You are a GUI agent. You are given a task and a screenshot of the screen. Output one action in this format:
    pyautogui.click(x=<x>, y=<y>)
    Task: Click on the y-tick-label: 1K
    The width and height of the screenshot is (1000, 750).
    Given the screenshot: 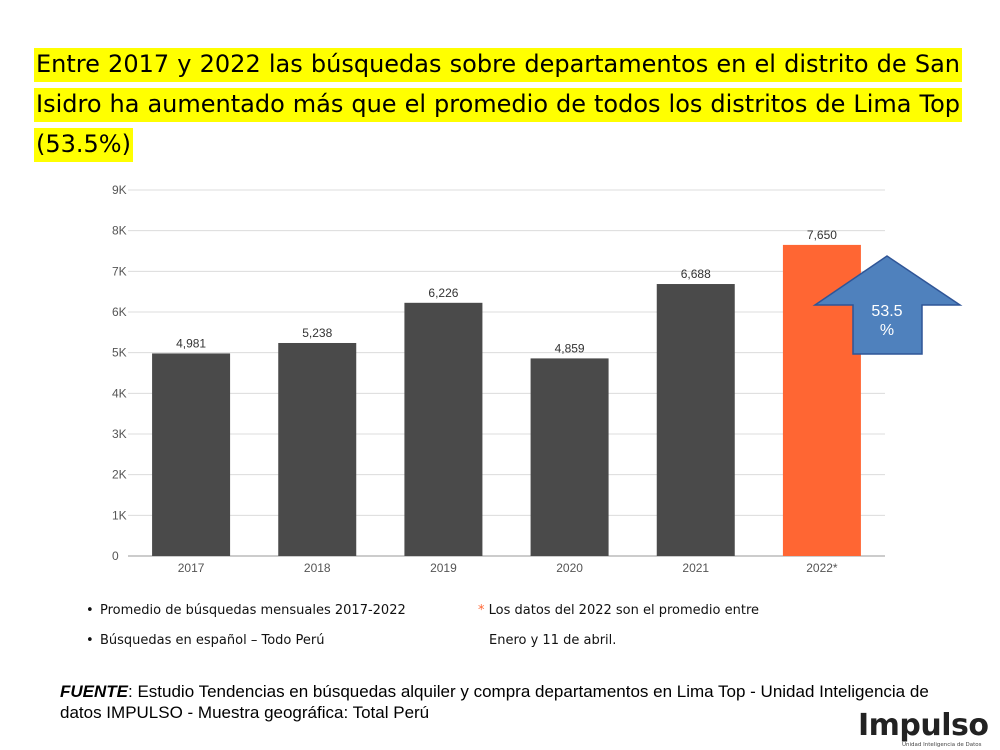 What is the action you would take?
    pyautogui.click(x=119, y=515)
    